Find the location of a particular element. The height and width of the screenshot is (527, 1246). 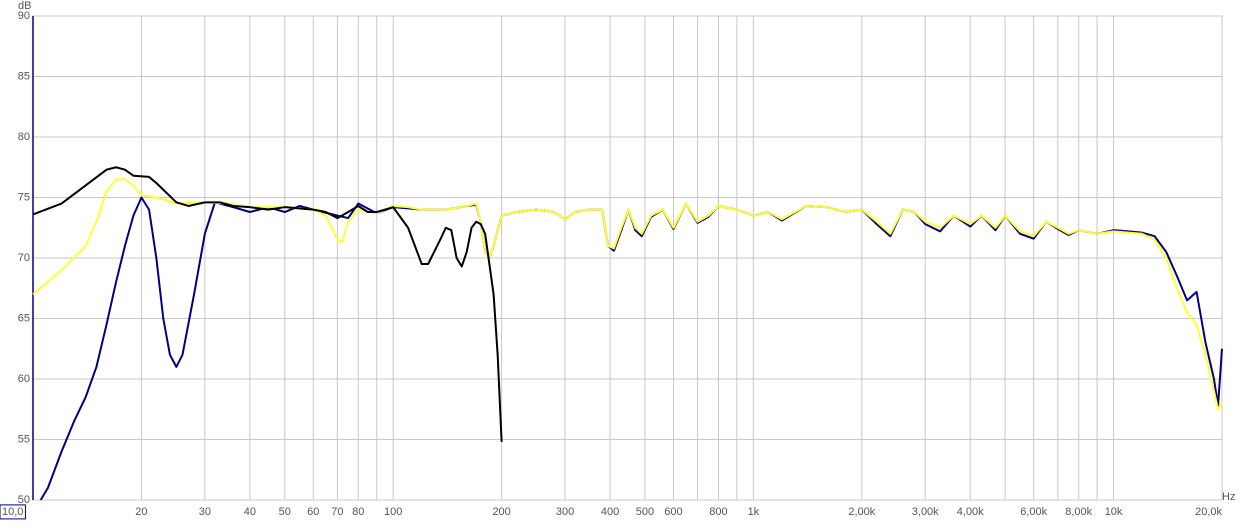

x-start-box is located at coordinates (13, 512).